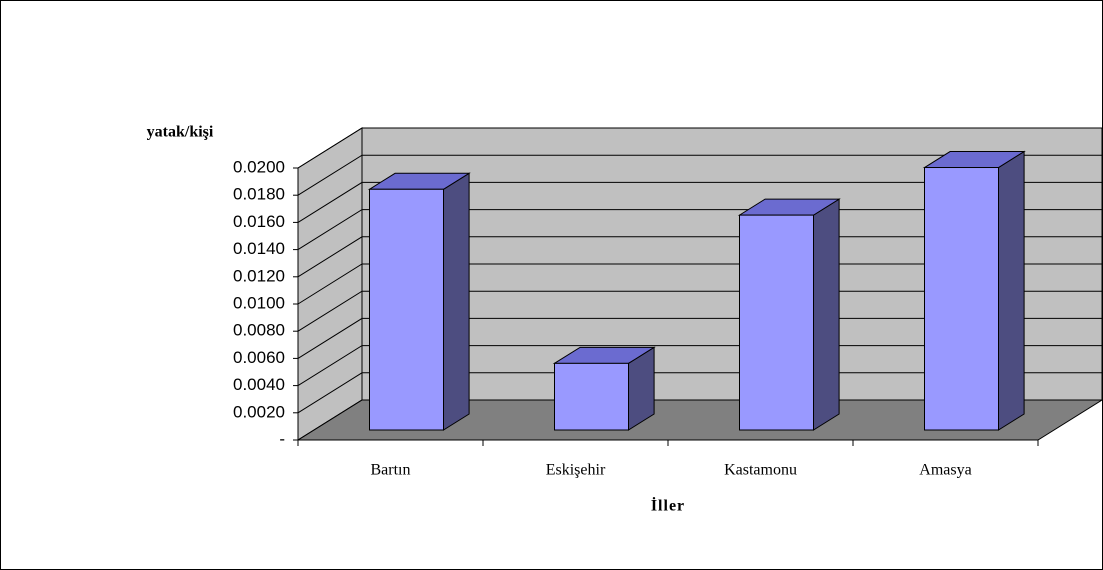 The image size is (1103, 570). What do you see at coordinates (945, 470) in the screenshot?
I see `x-tick-label: Amasya` at bounding box center [945, 470].